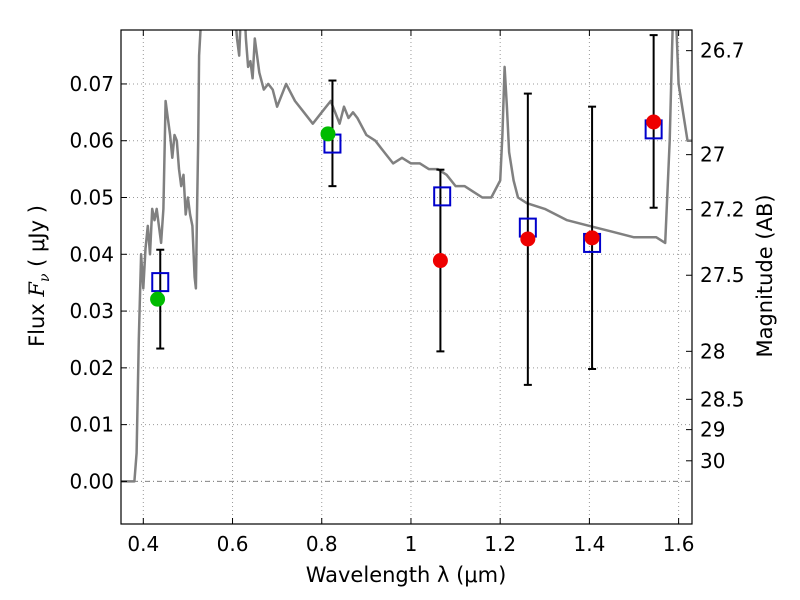 This screenshot has height=600, width=800. I want to click on y-tick-label: 0.03, so click(91, 311).